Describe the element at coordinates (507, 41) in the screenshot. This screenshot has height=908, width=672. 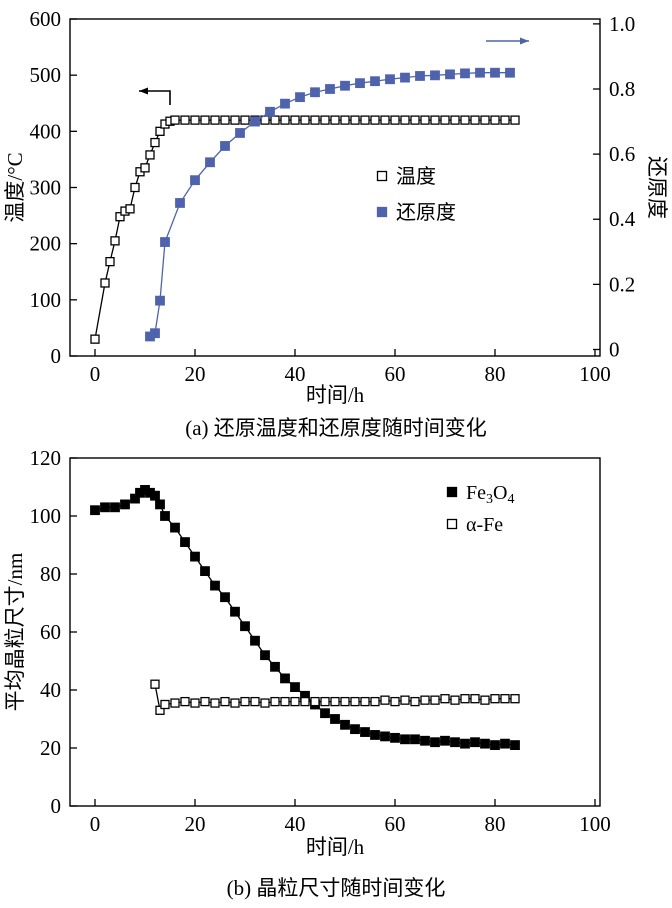
I see `right-axis-arrow` at that location.